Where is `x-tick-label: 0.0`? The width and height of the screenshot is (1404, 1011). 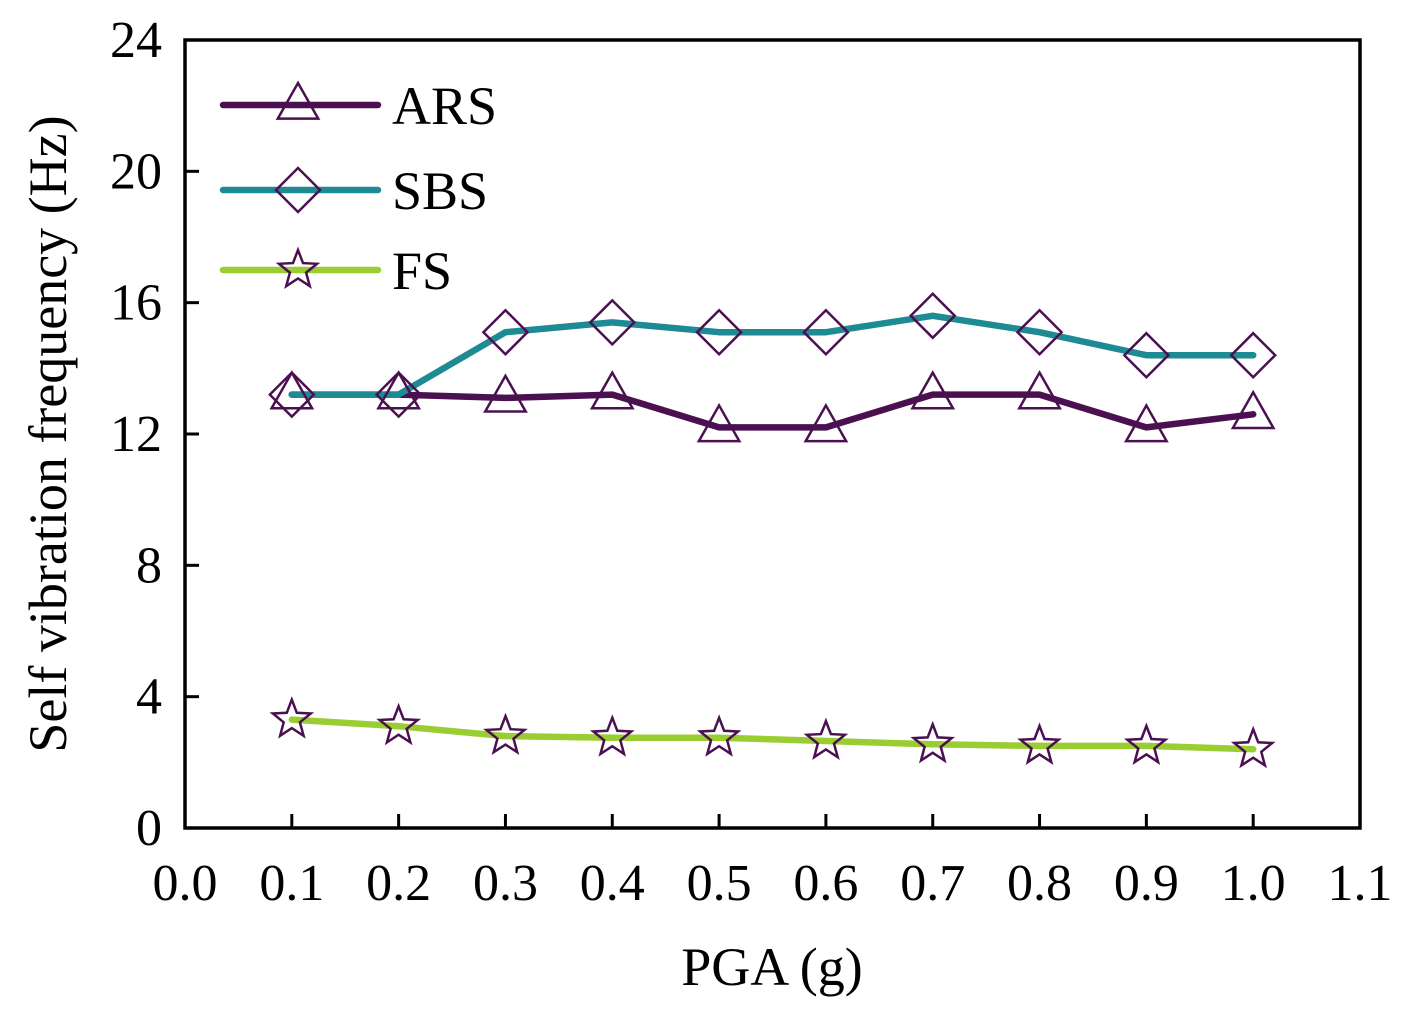 x-tick-label: 0.0 is located at coordinates (185, 883).